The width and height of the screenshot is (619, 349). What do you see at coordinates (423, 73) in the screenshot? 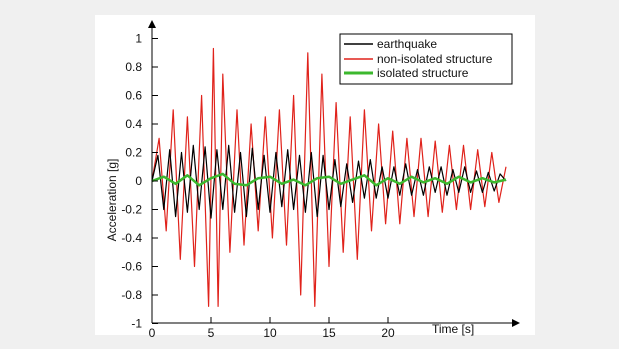
I see `legend-label-isolated: isolated structure` at bounding box center [423, 73].